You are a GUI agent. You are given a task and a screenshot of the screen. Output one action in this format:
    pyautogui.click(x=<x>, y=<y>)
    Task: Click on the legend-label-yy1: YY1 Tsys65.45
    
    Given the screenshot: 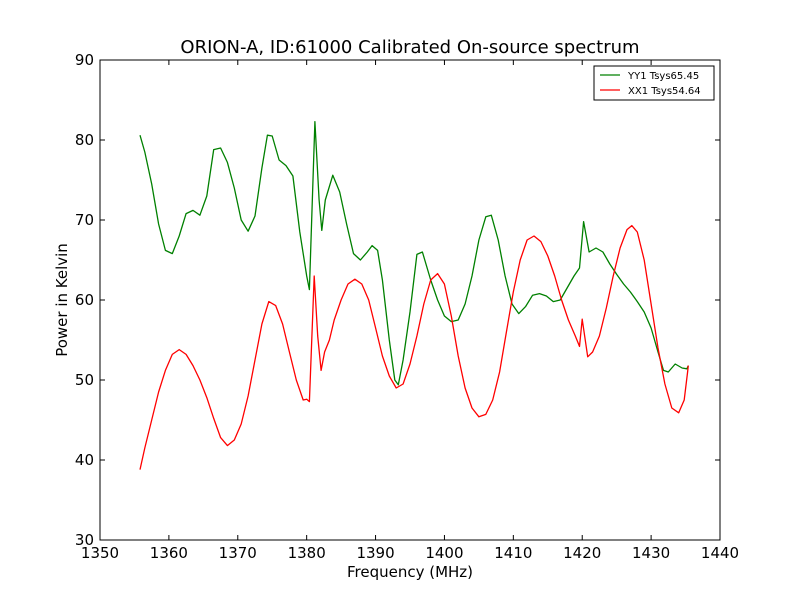 What is the action you would take?
    pyautogui.click(x=663, y=76)
    